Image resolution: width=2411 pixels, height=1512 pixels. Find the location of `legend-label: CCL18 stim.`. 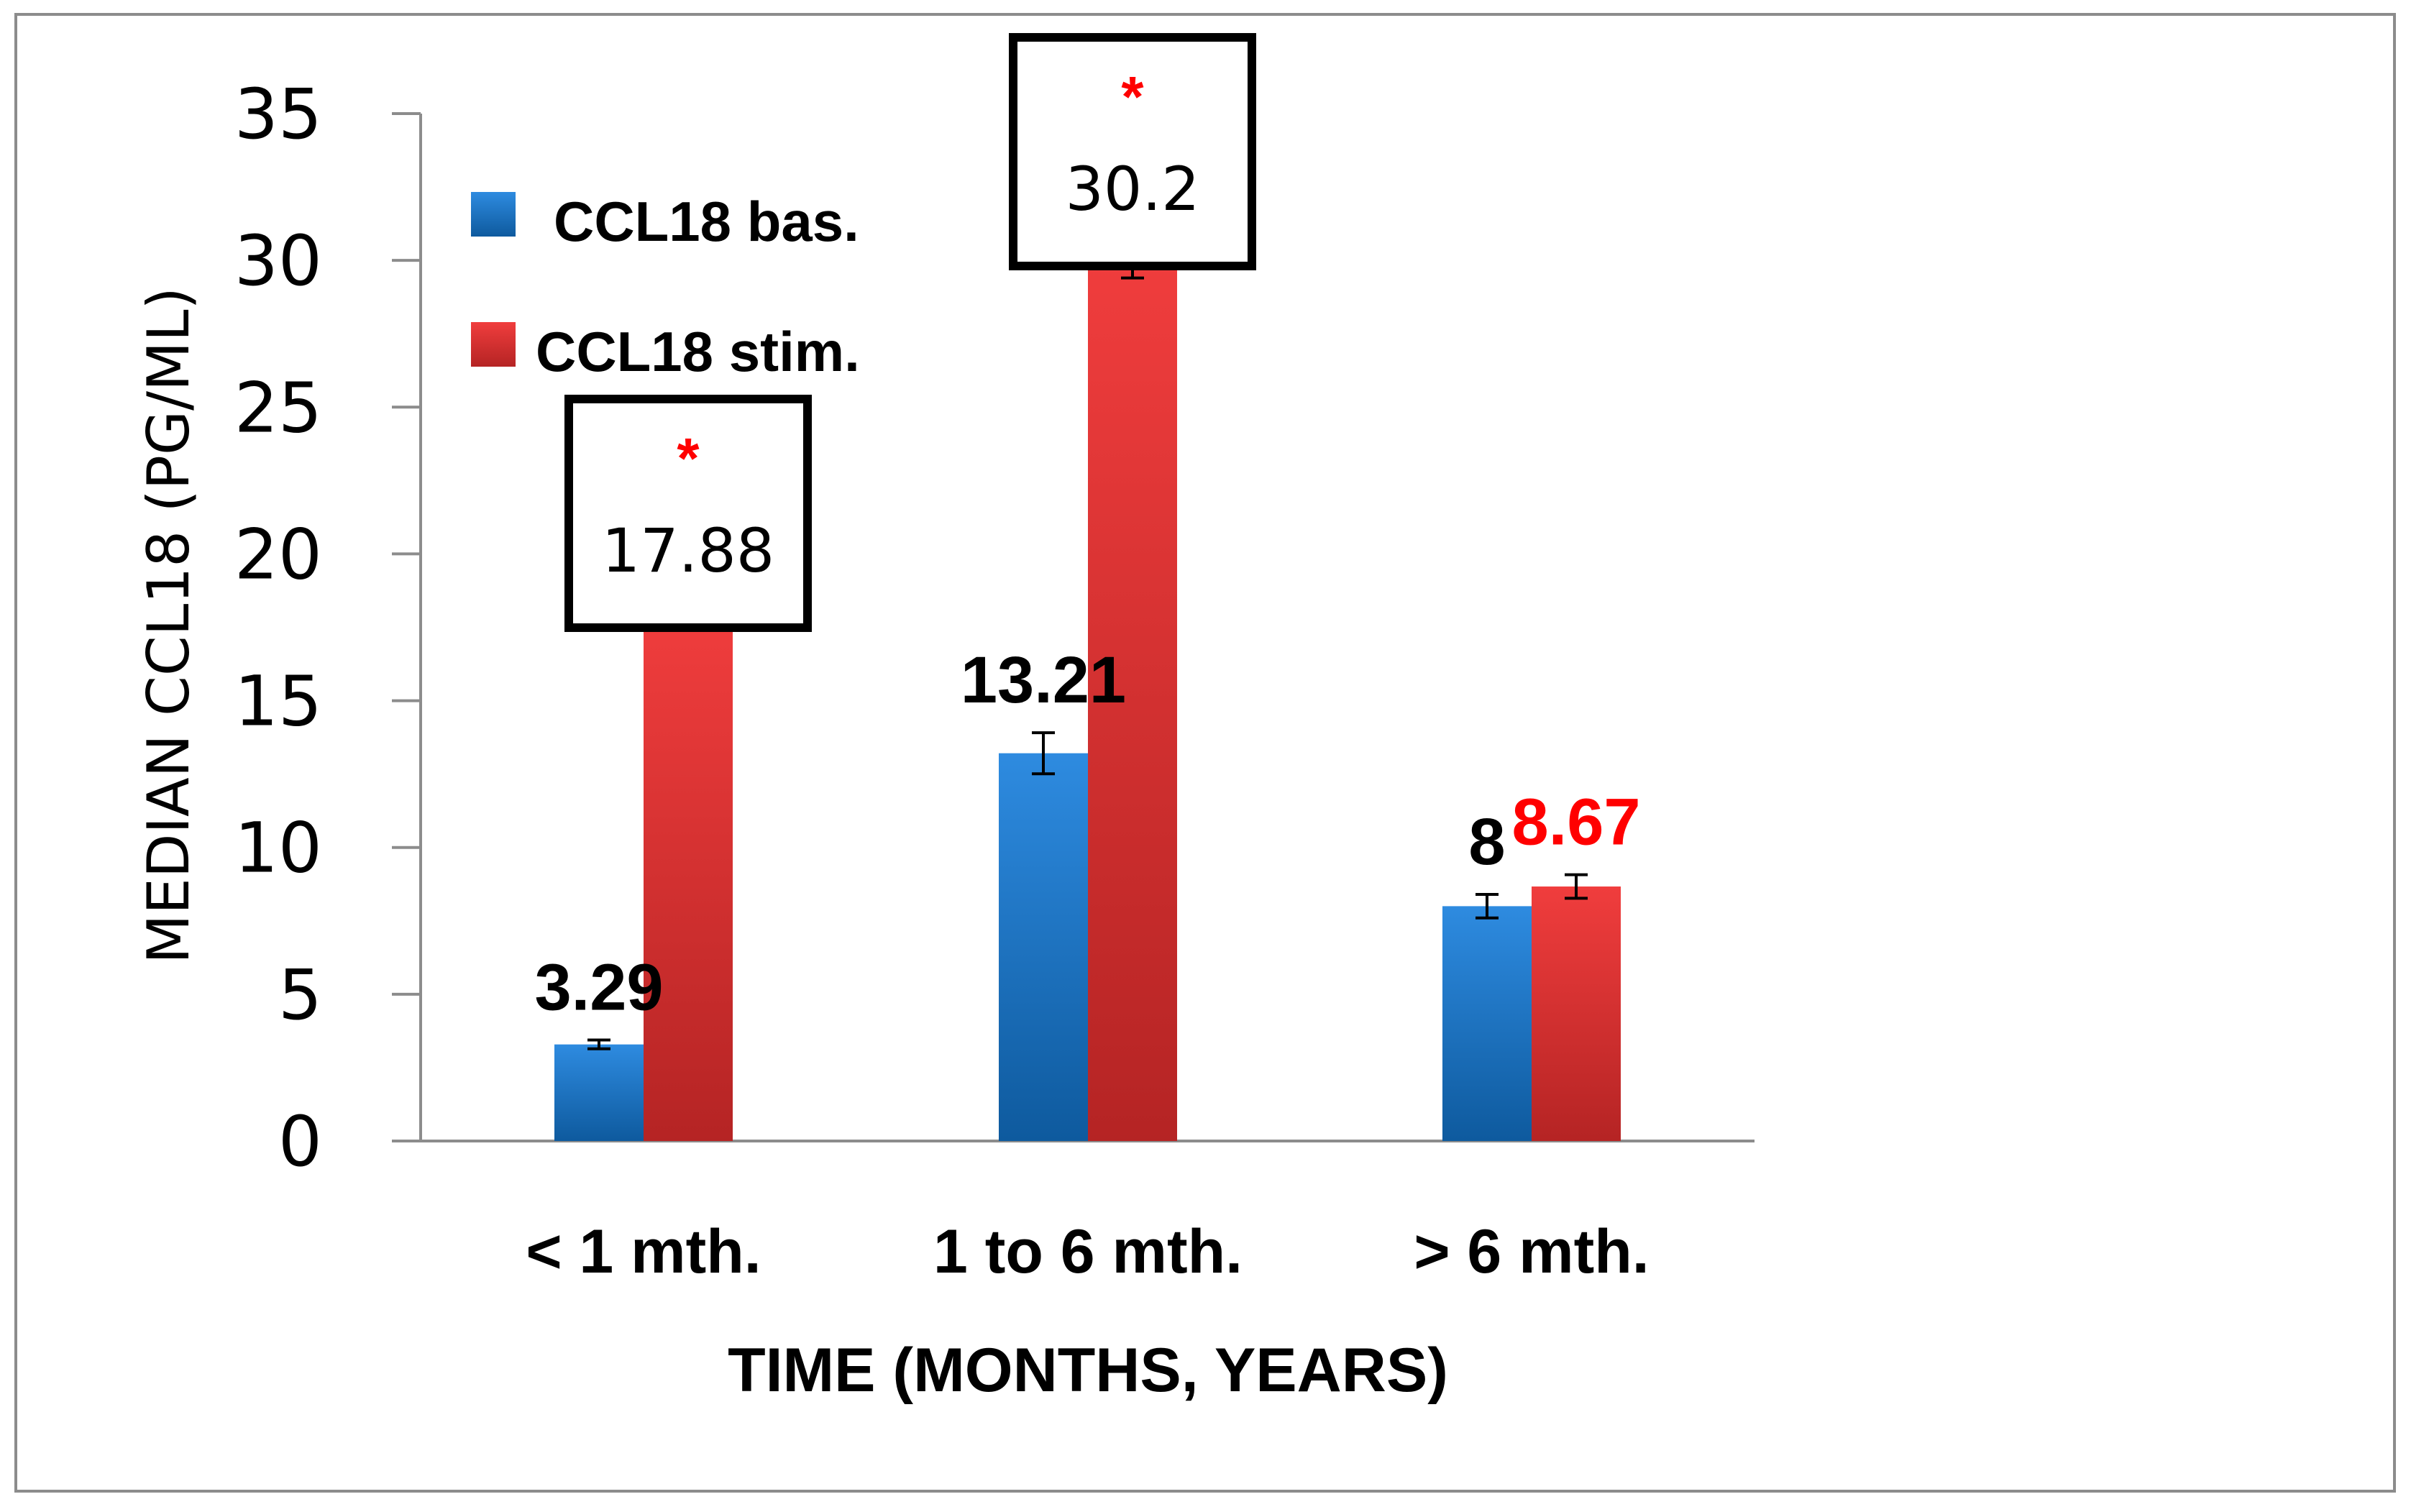

legend-label: CCL18 stim. is located at coordinates (698, 351).